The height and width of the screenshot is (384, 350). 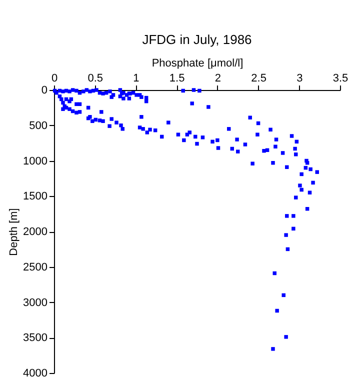 What do you see at coordinates (14, 232) in the screenshot?
I see `y-axis-title: Depth [m]` at bounding box center [14, 232].